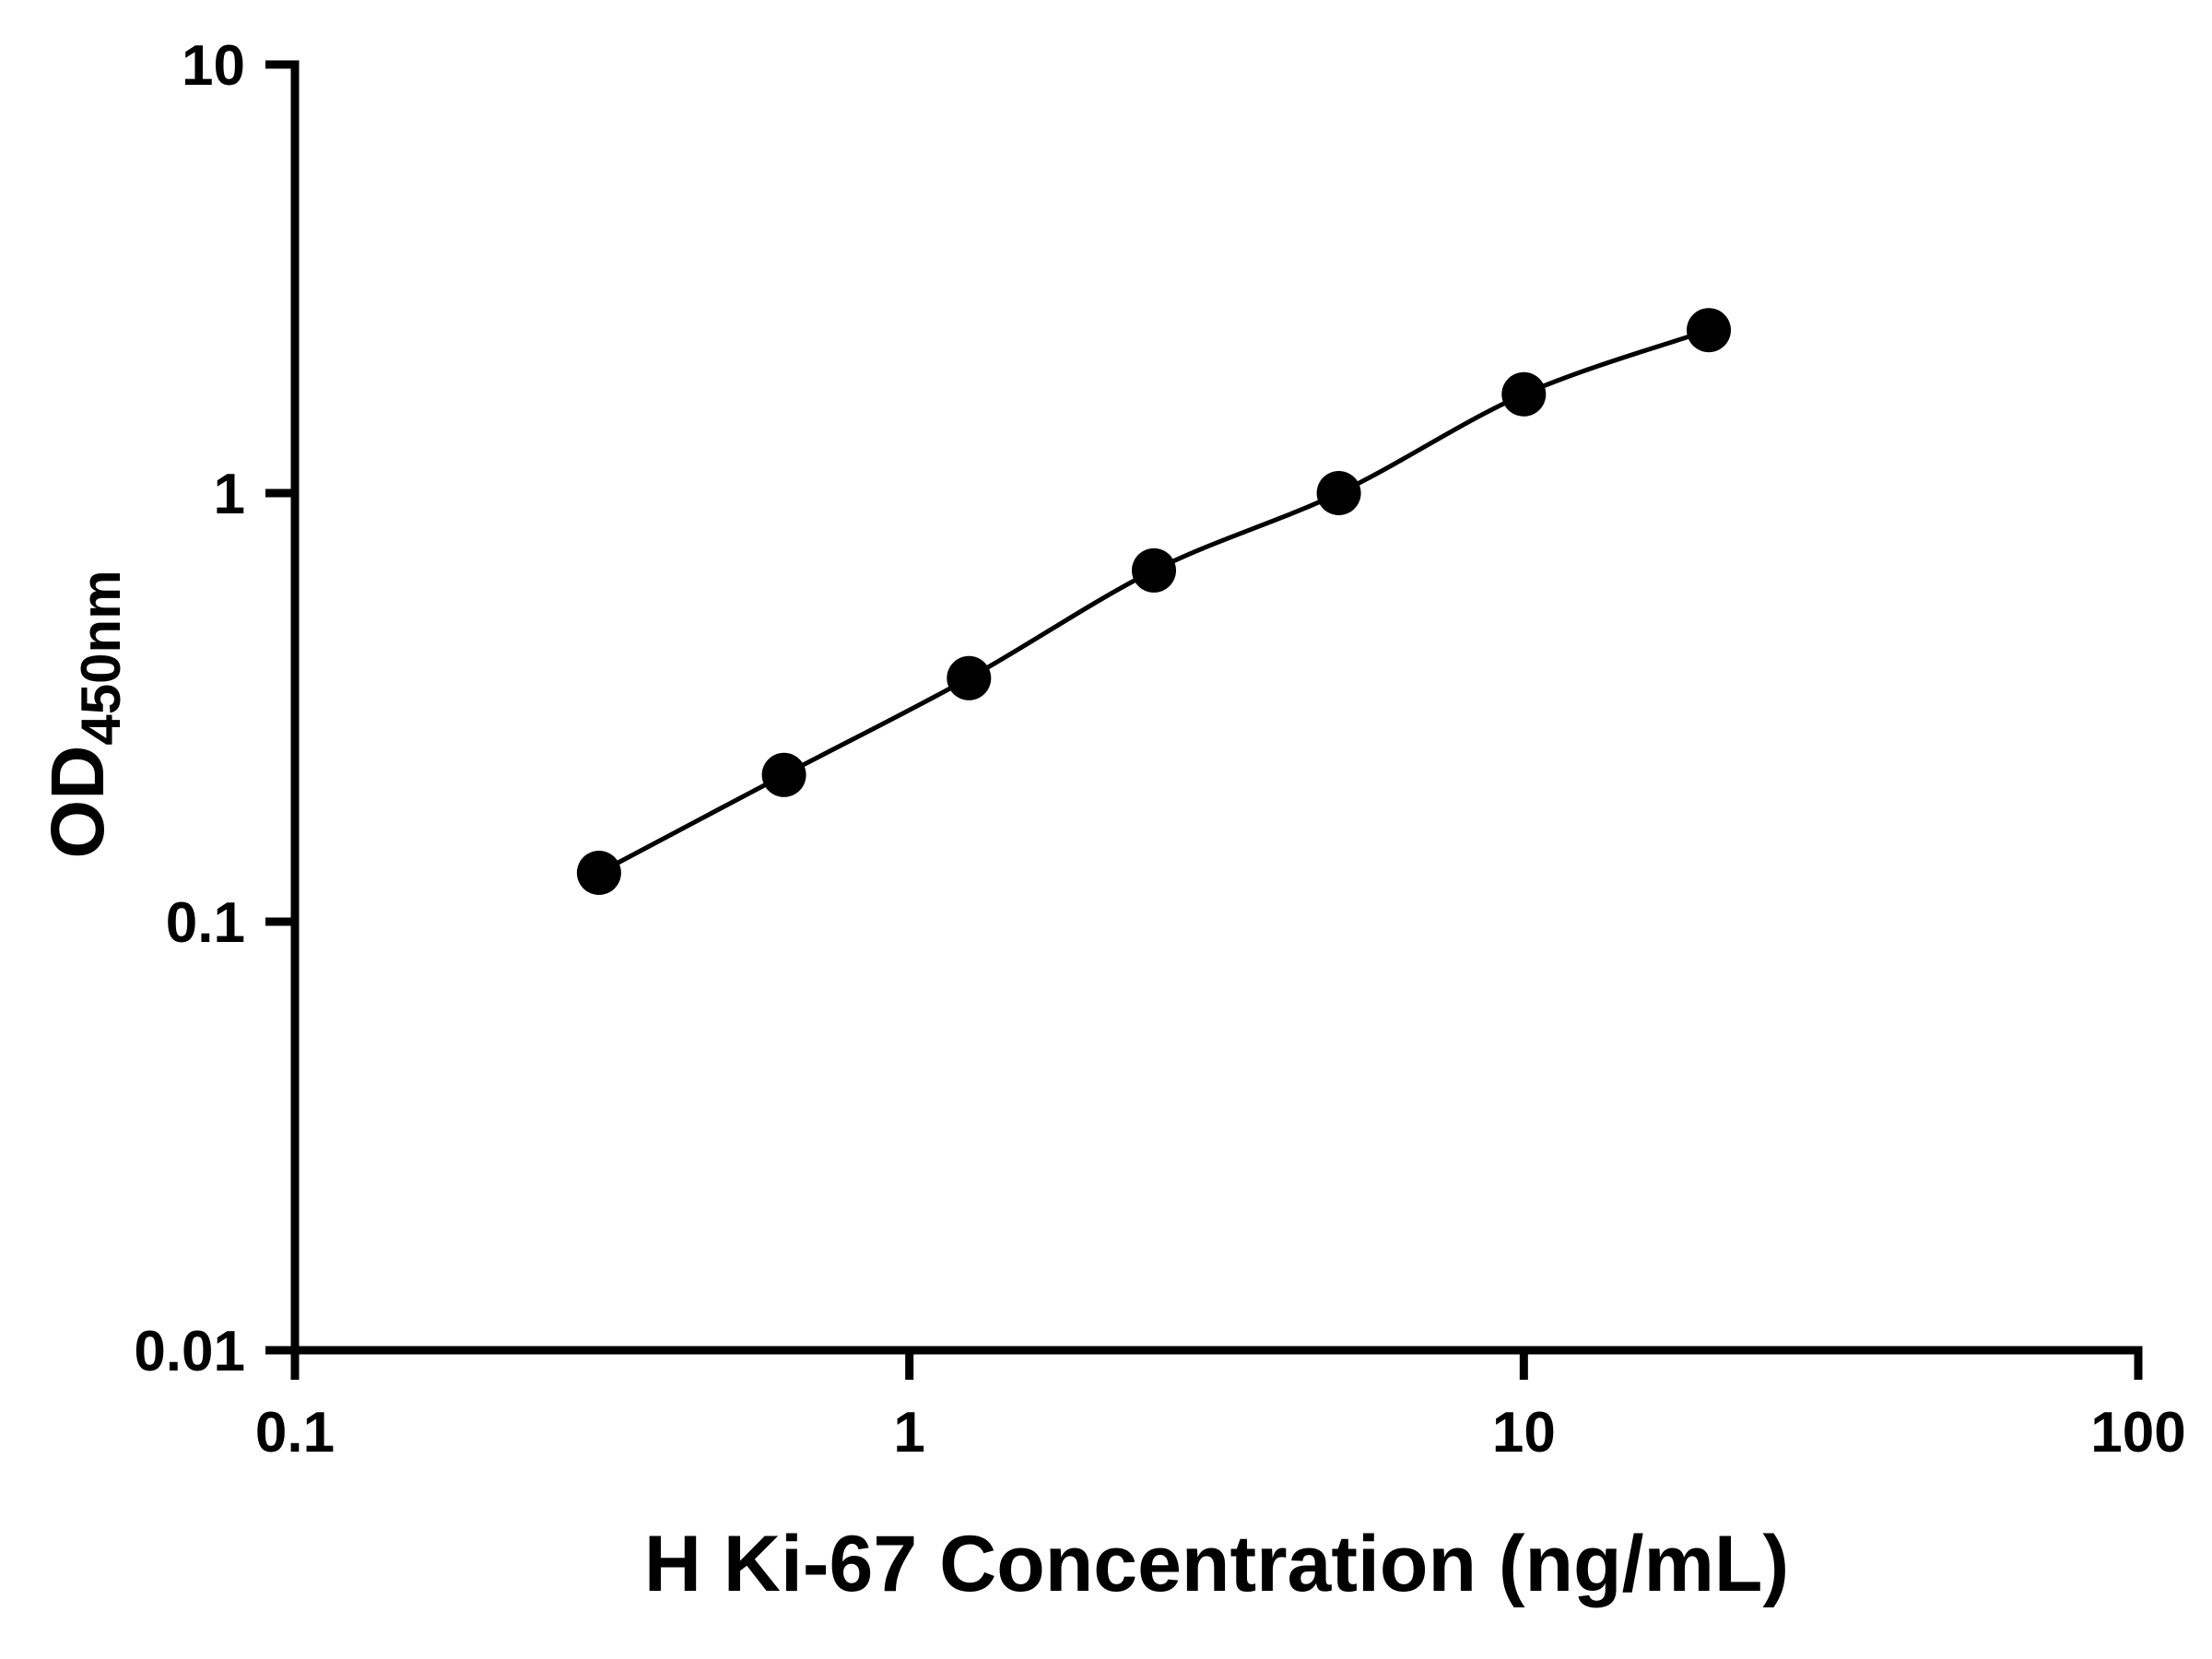 The width and height of the screenshot is (2212, 1659). I want to click on y-axis-title-main: OD, so click(78, 802).